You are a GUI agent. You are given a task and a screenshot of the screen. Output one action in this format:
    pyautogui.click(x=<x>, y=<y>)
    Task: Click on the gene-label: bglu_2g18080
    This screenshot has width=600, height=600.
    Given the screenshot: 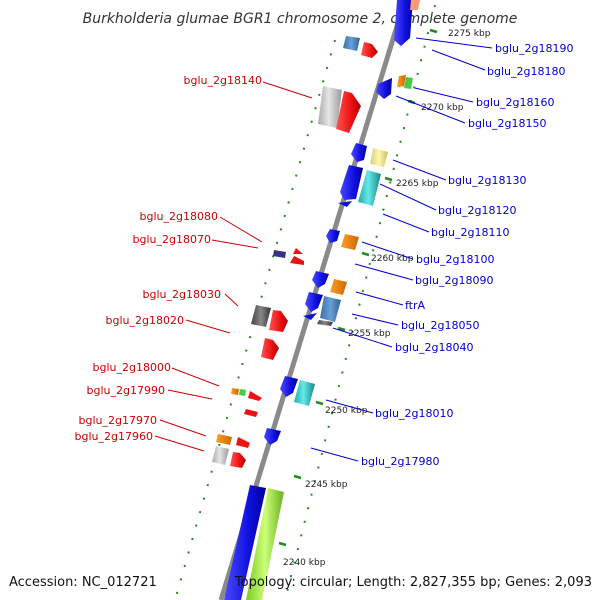 What is the action you would take?
    pyautogui.click(x=179, y=216)
    